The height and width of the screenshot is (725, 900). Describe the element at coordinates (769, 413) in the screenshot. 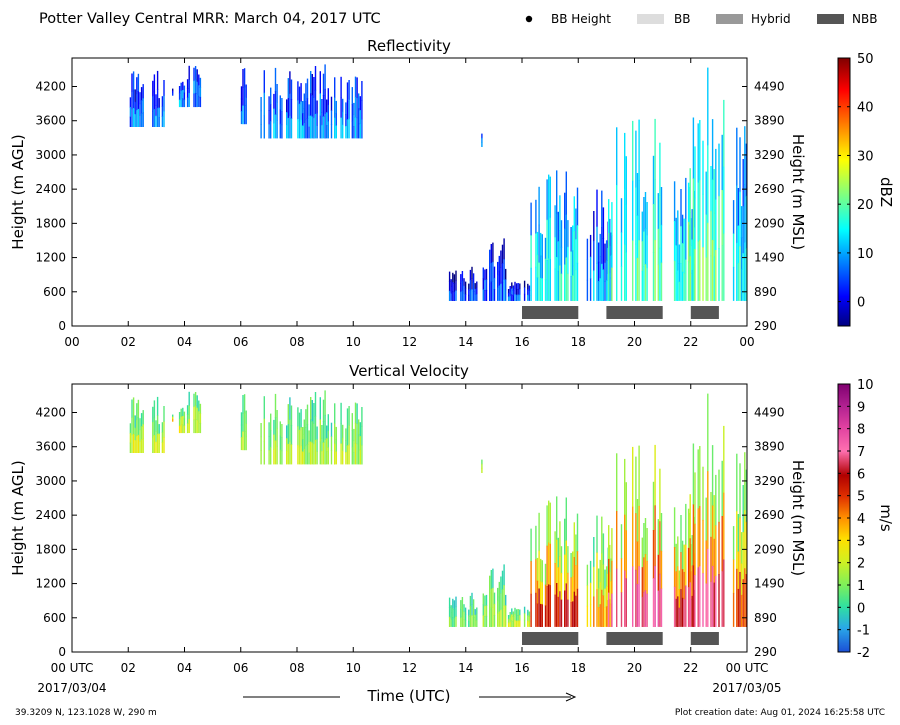

I see `y-right-tick-label: 4490` at that location.